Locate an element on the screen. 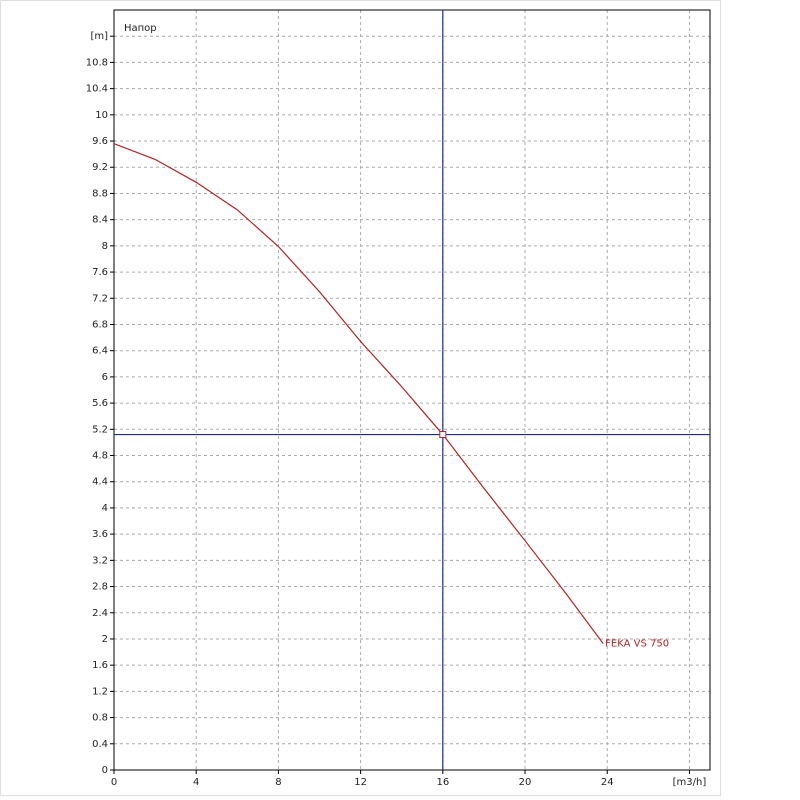 This screenshot has height=800, width=800. x-tick-label: 16 is located at coordinates (442, 782).